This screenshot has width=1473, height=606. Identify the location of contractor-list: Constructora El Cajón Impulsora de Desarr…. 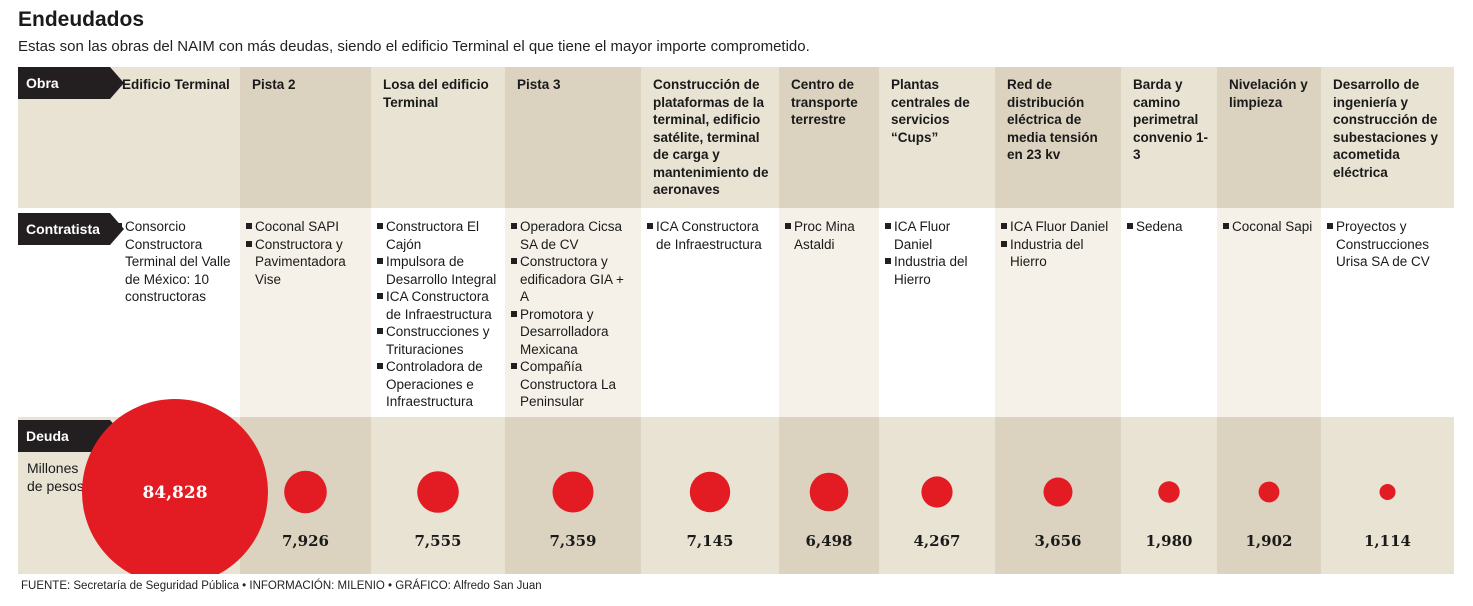
(437, 314).